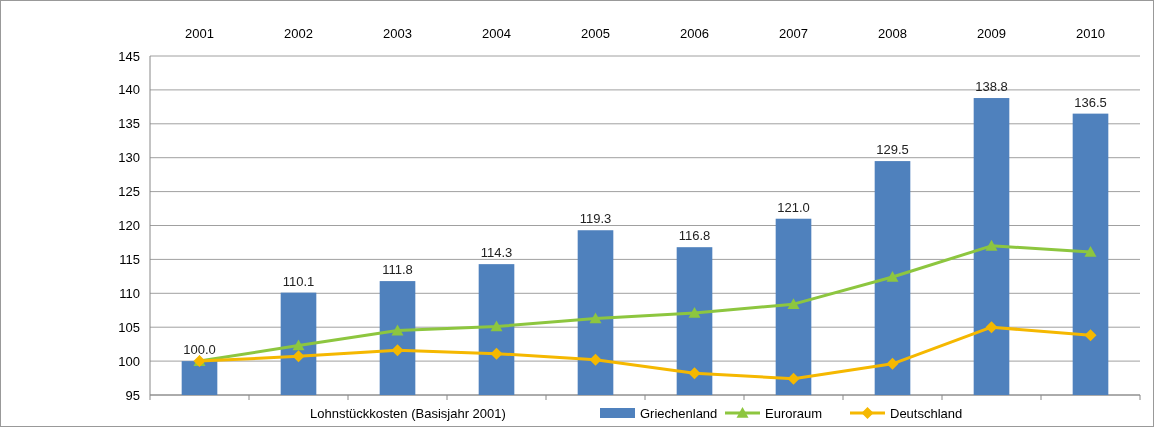 Image resolution: width=1154 pixels, height=427 pixels. What do you see at coordinates (129, 327) in the screenshot?
I see `y-tick-label: 105` at bounding box center [129, 327].